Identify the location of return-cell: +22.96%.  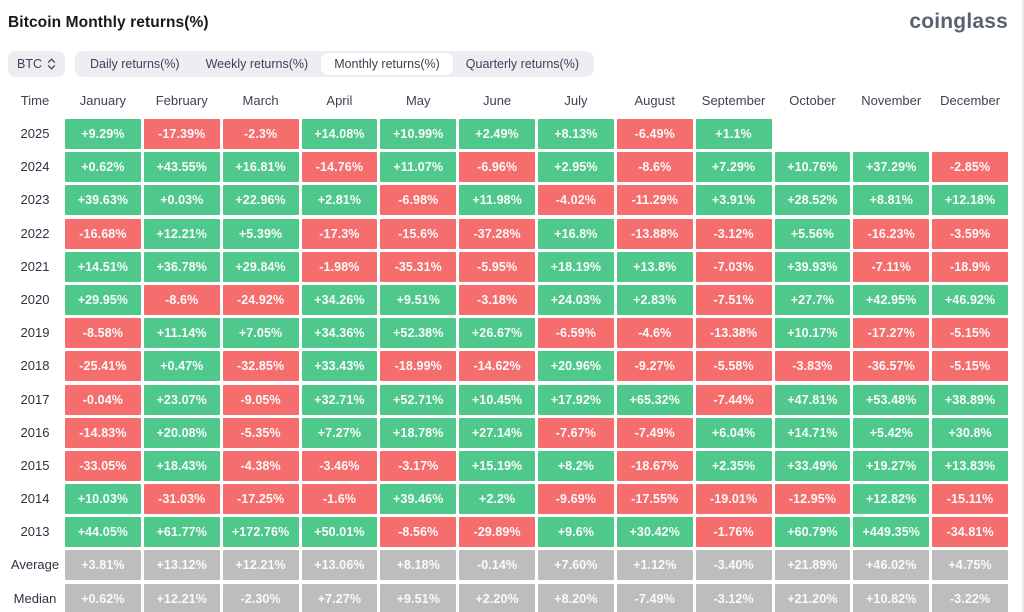
(260, 200).